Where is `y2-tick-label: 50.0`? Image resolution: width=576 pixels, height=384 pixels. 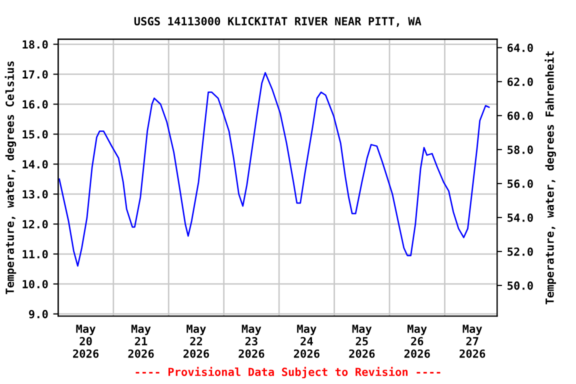 y2-tick-label: 50.0 is located at coordinates (520, 285).